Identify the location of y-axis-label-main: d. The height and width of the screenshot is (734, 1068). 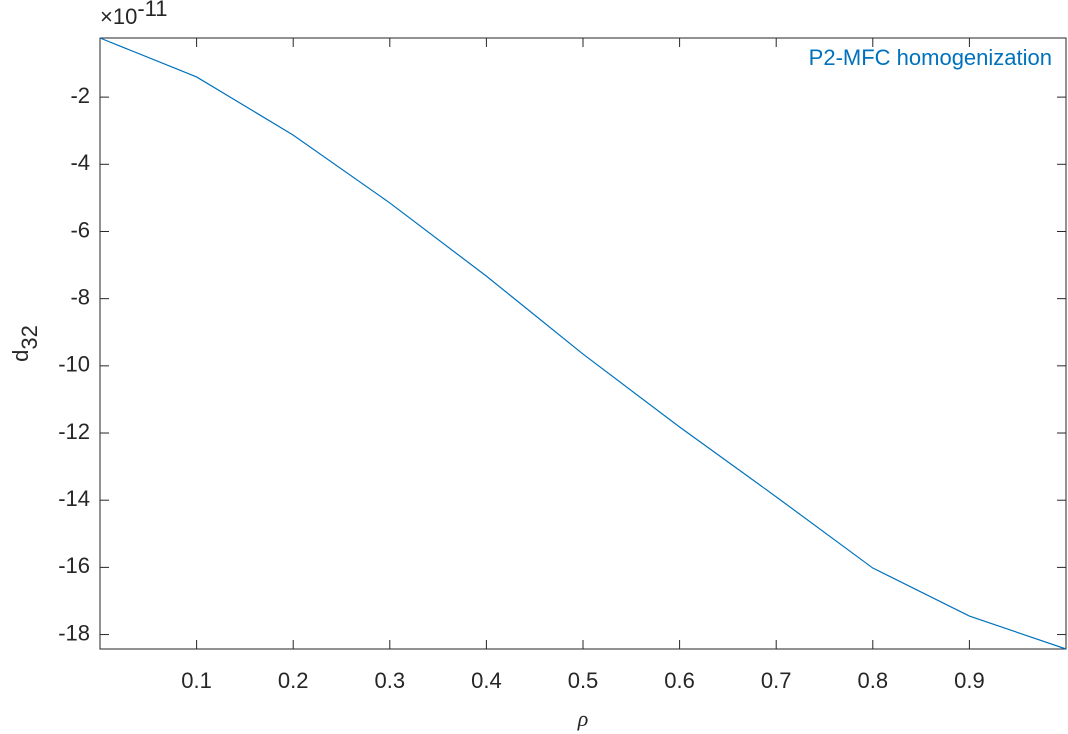
(20, 356).